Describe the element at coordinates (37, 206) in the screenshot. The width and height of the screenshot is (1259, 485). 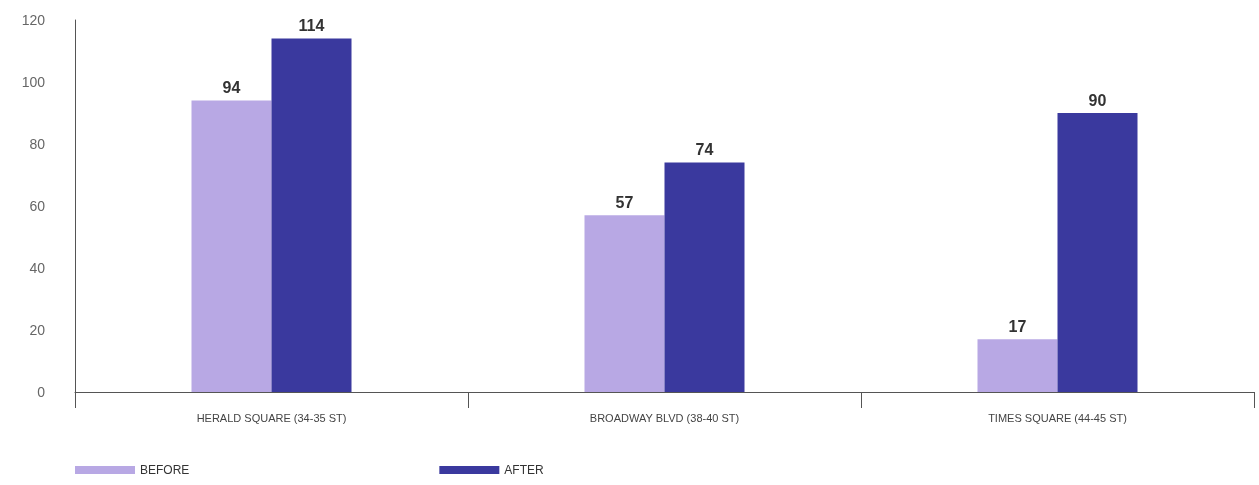
I see `y-tick-label: 60` at that location.